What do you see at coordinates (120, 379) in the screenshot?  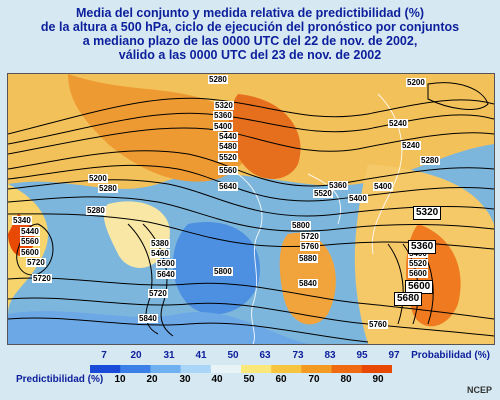 I see `predictability-tick: 10` at bounding box center [120, 379].